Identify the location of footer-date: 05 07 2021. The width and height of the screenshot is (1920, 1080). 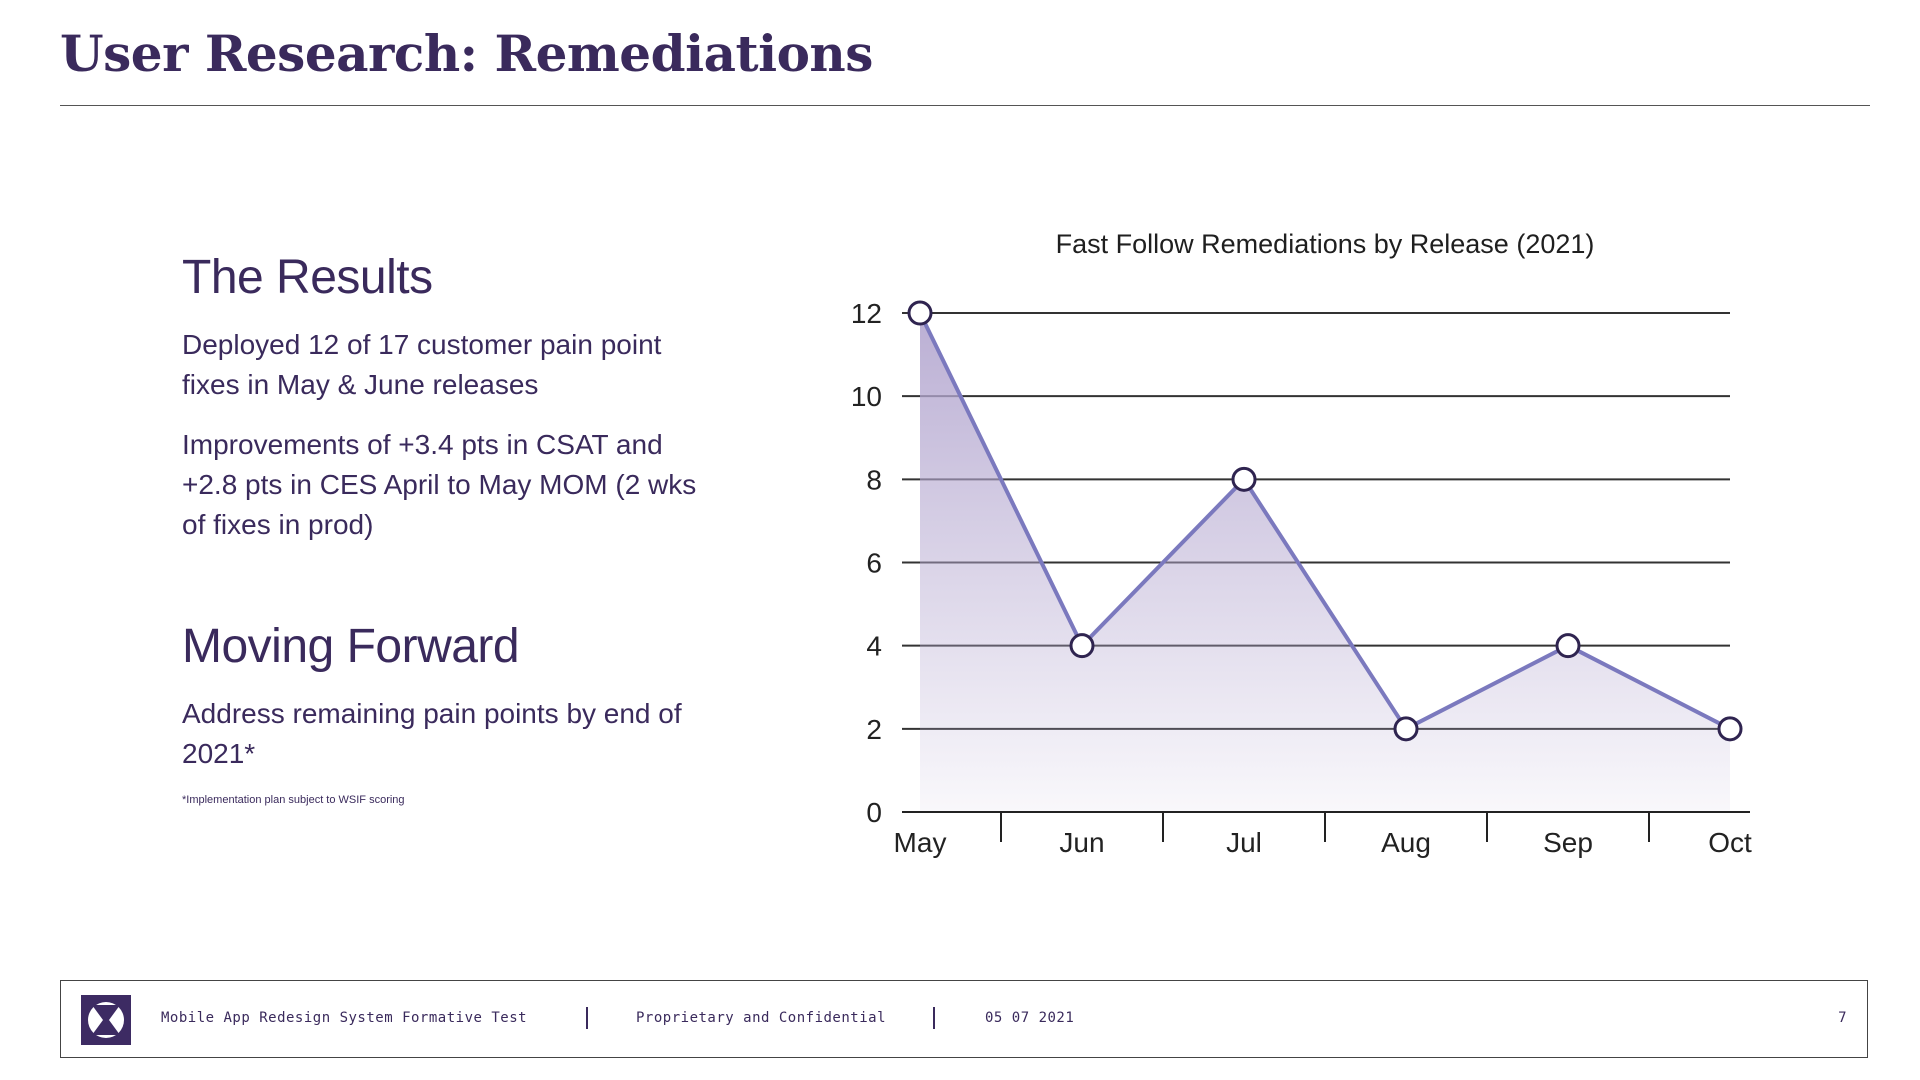
(1030, 1018).